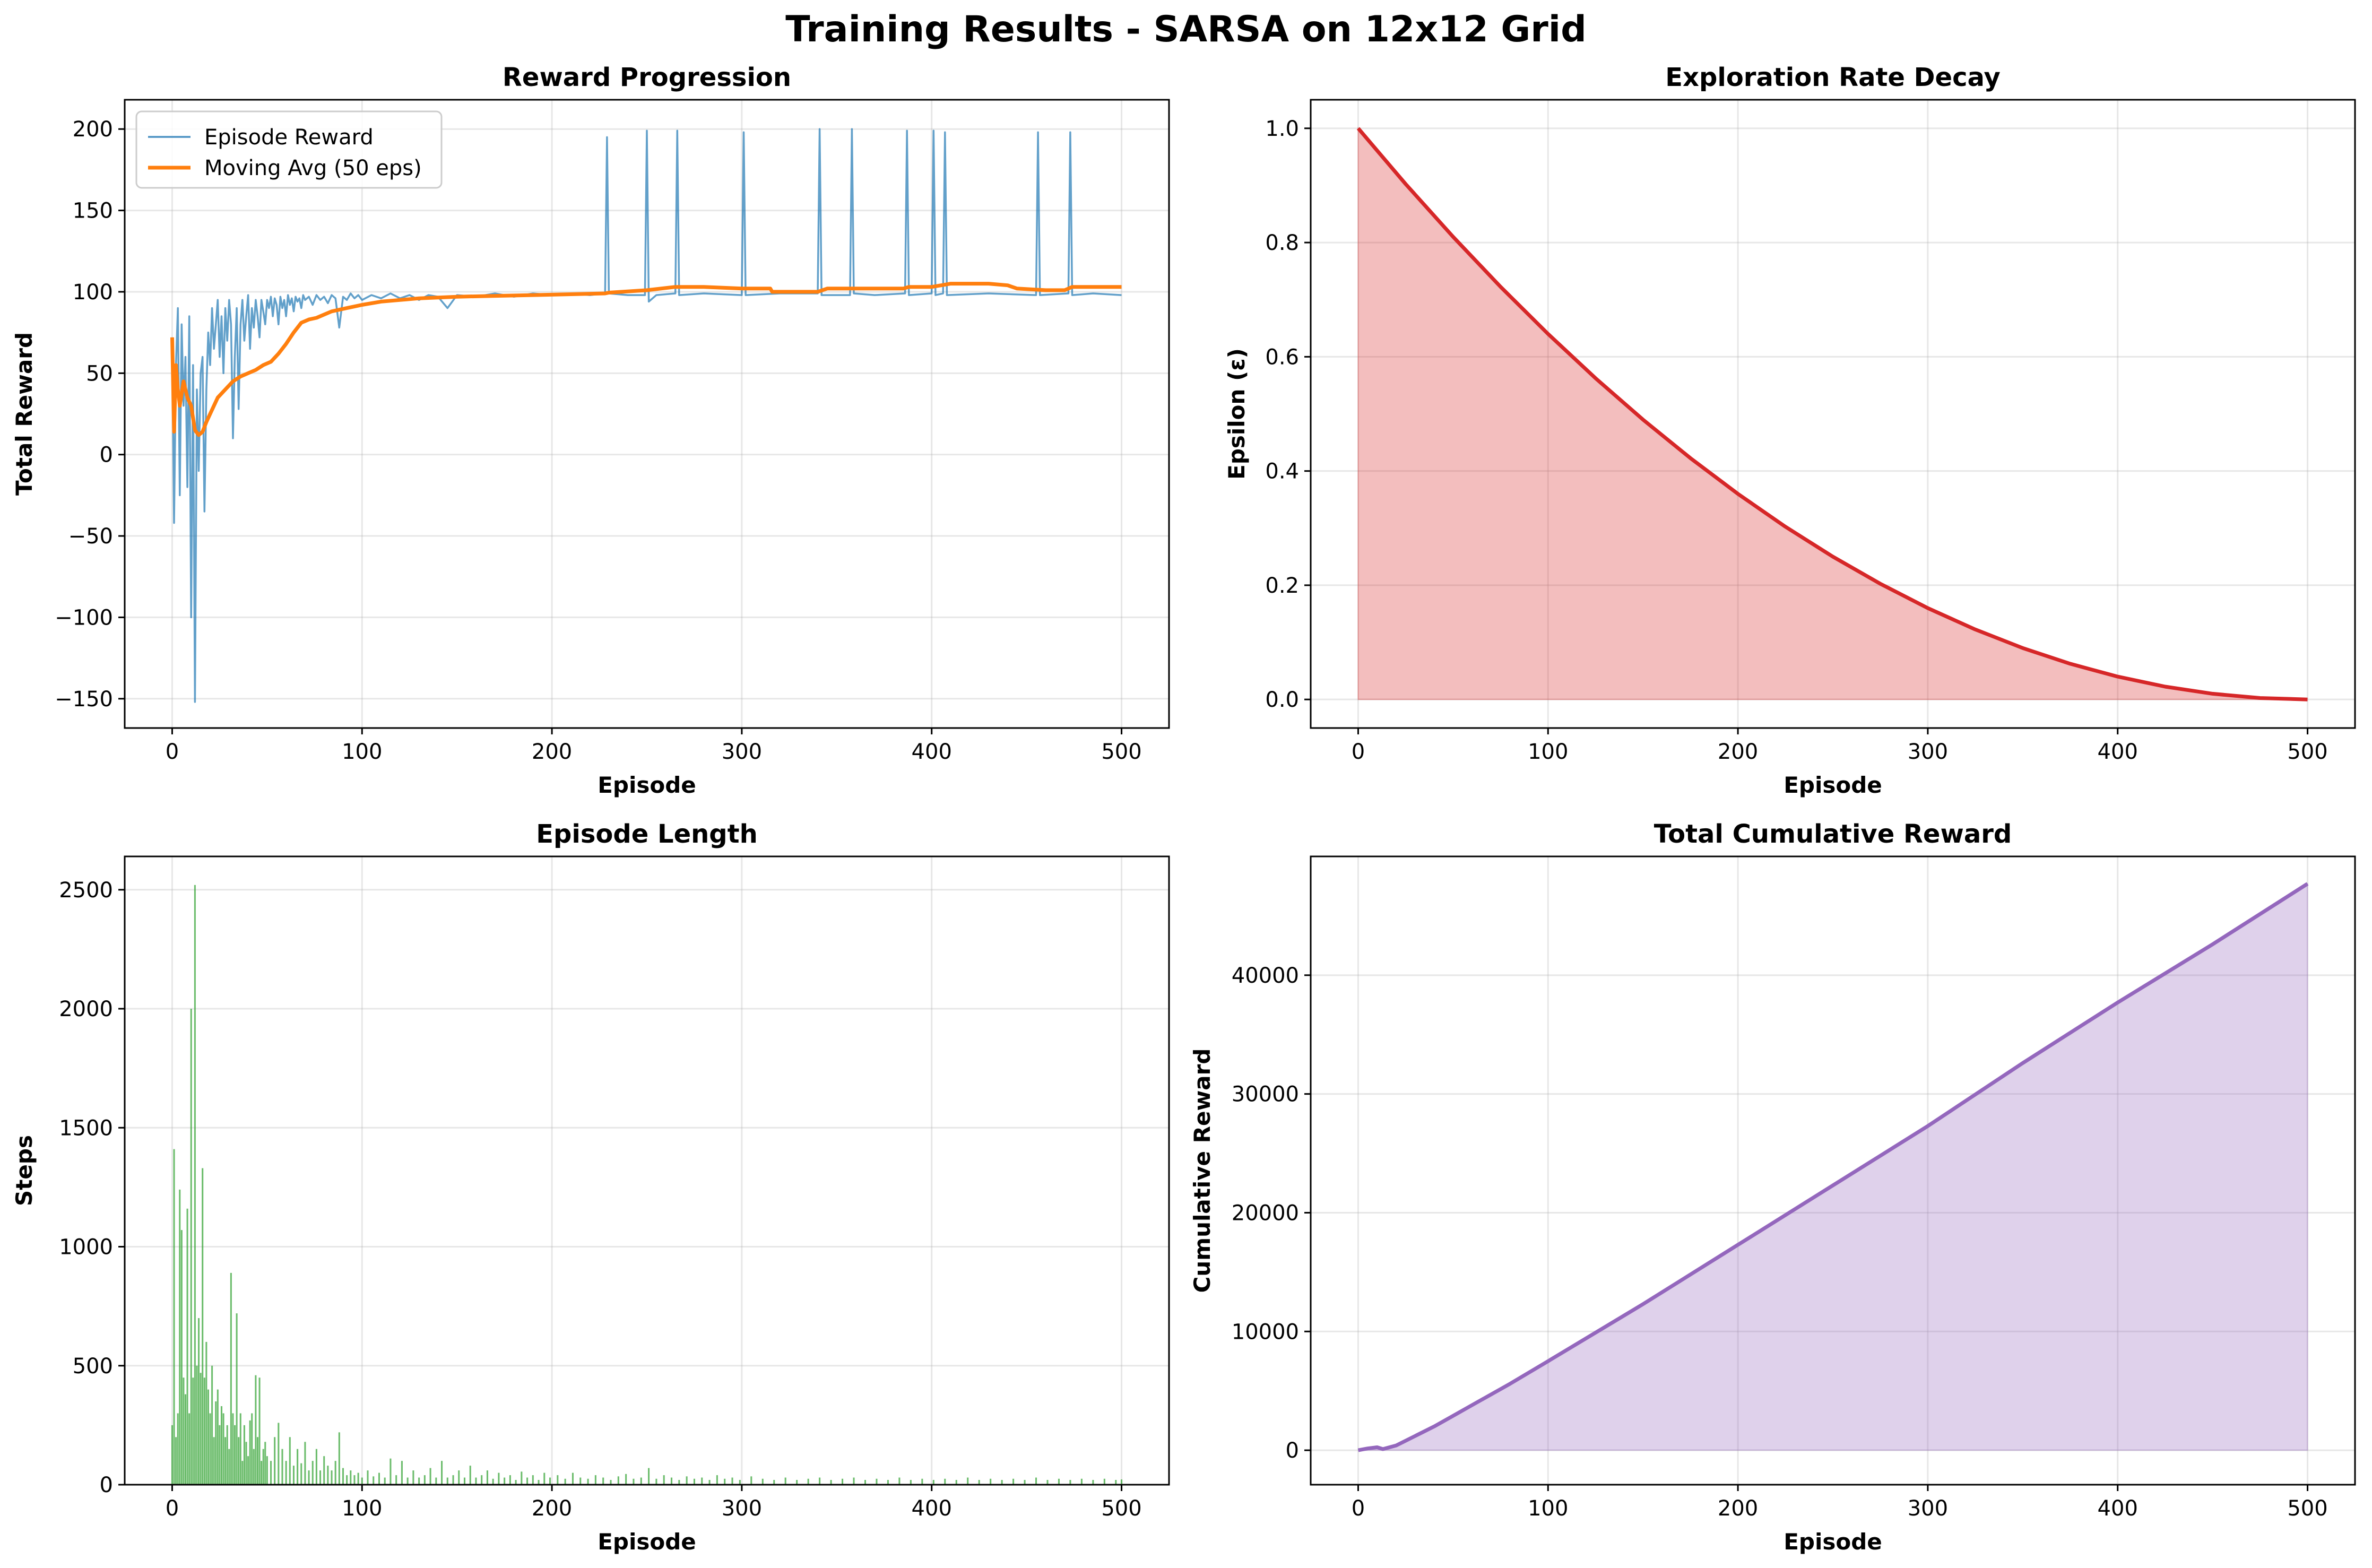 Image resolution: width=2372 pixels, height=1568 pixels. What do you see at coordinates (1237, 414) in the screenshot?
I see `epsilon-y-axis-label: Epsilon (ε)` at bounding box center [1237, 414].